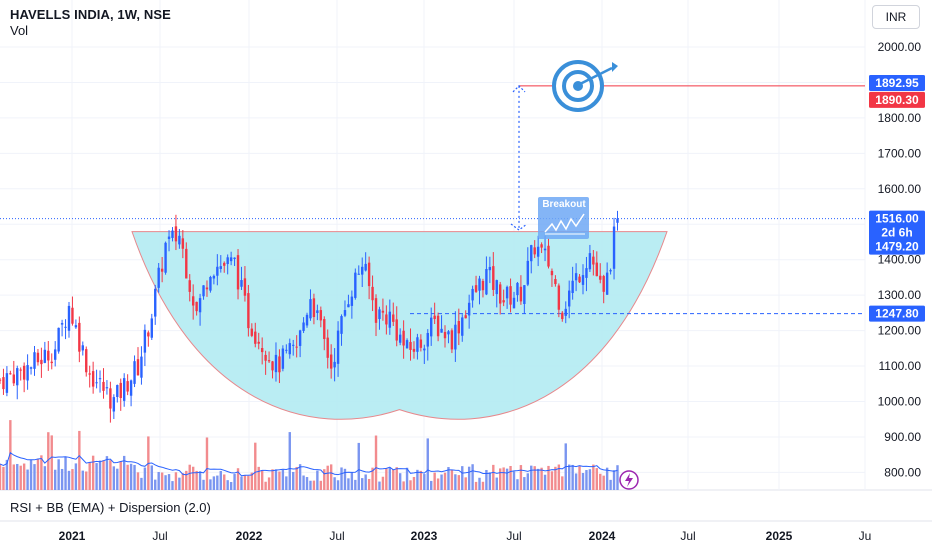  I want to click on breakout-chart-icon, so click(564, 223).